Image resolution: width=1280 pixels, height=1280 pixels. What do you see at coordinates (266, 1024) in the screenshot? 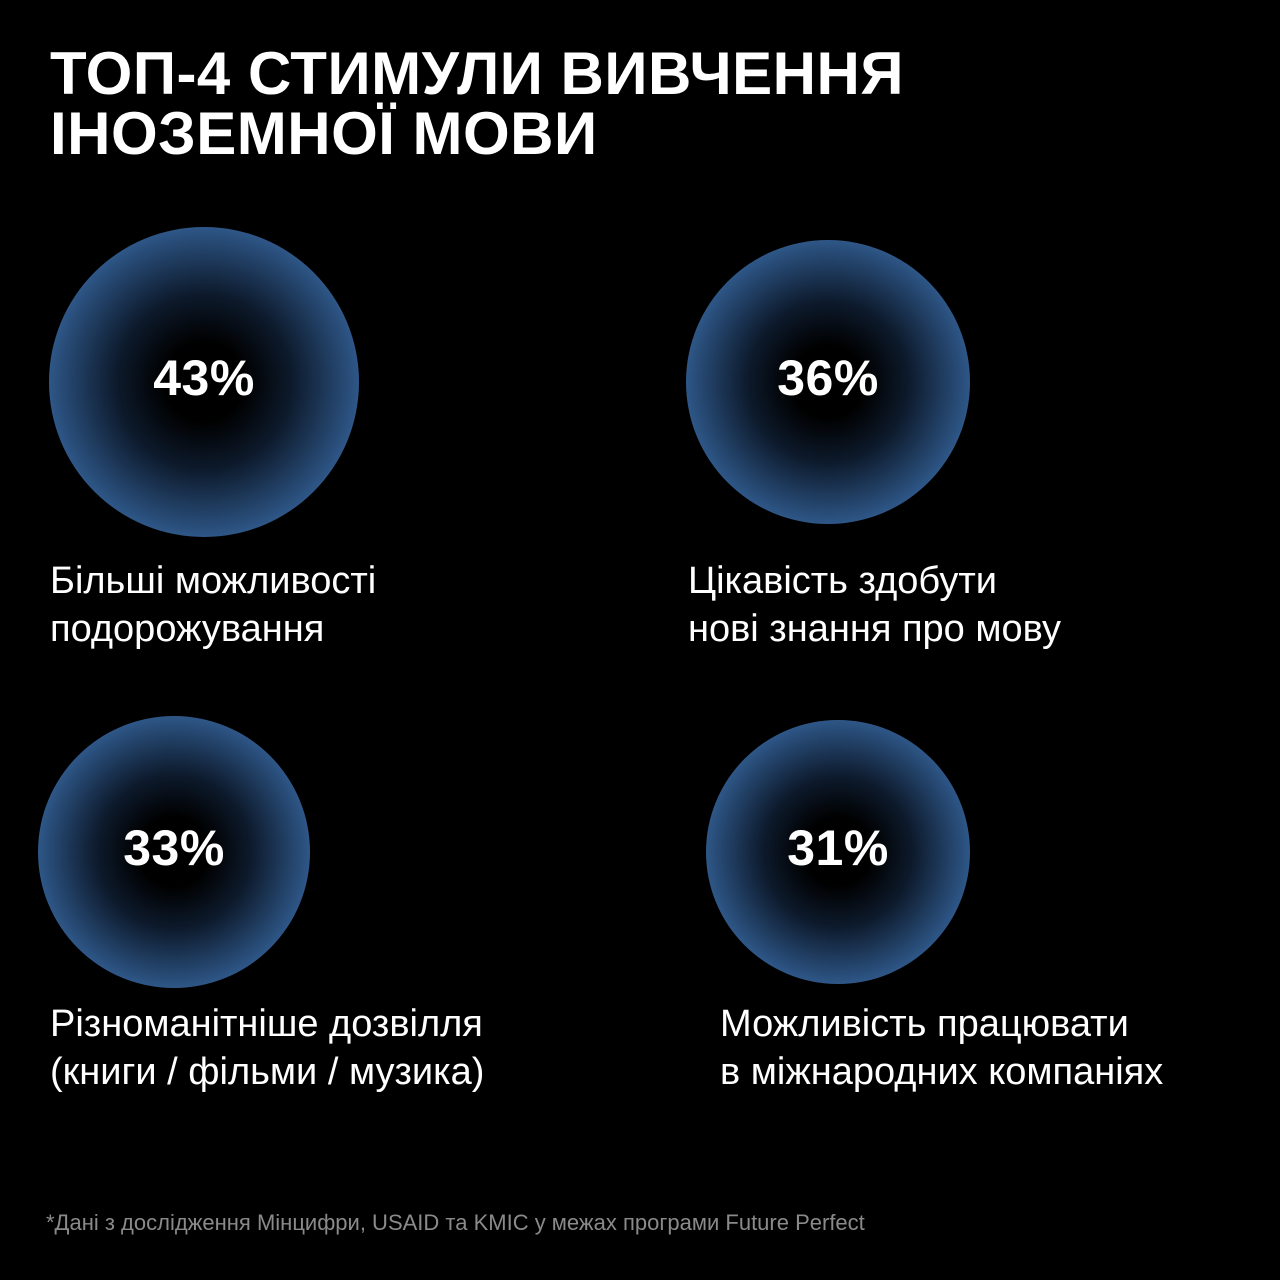
I see `stat-caption-line: Різноманітніше дозвілля` at bounding box center [266, 1024].